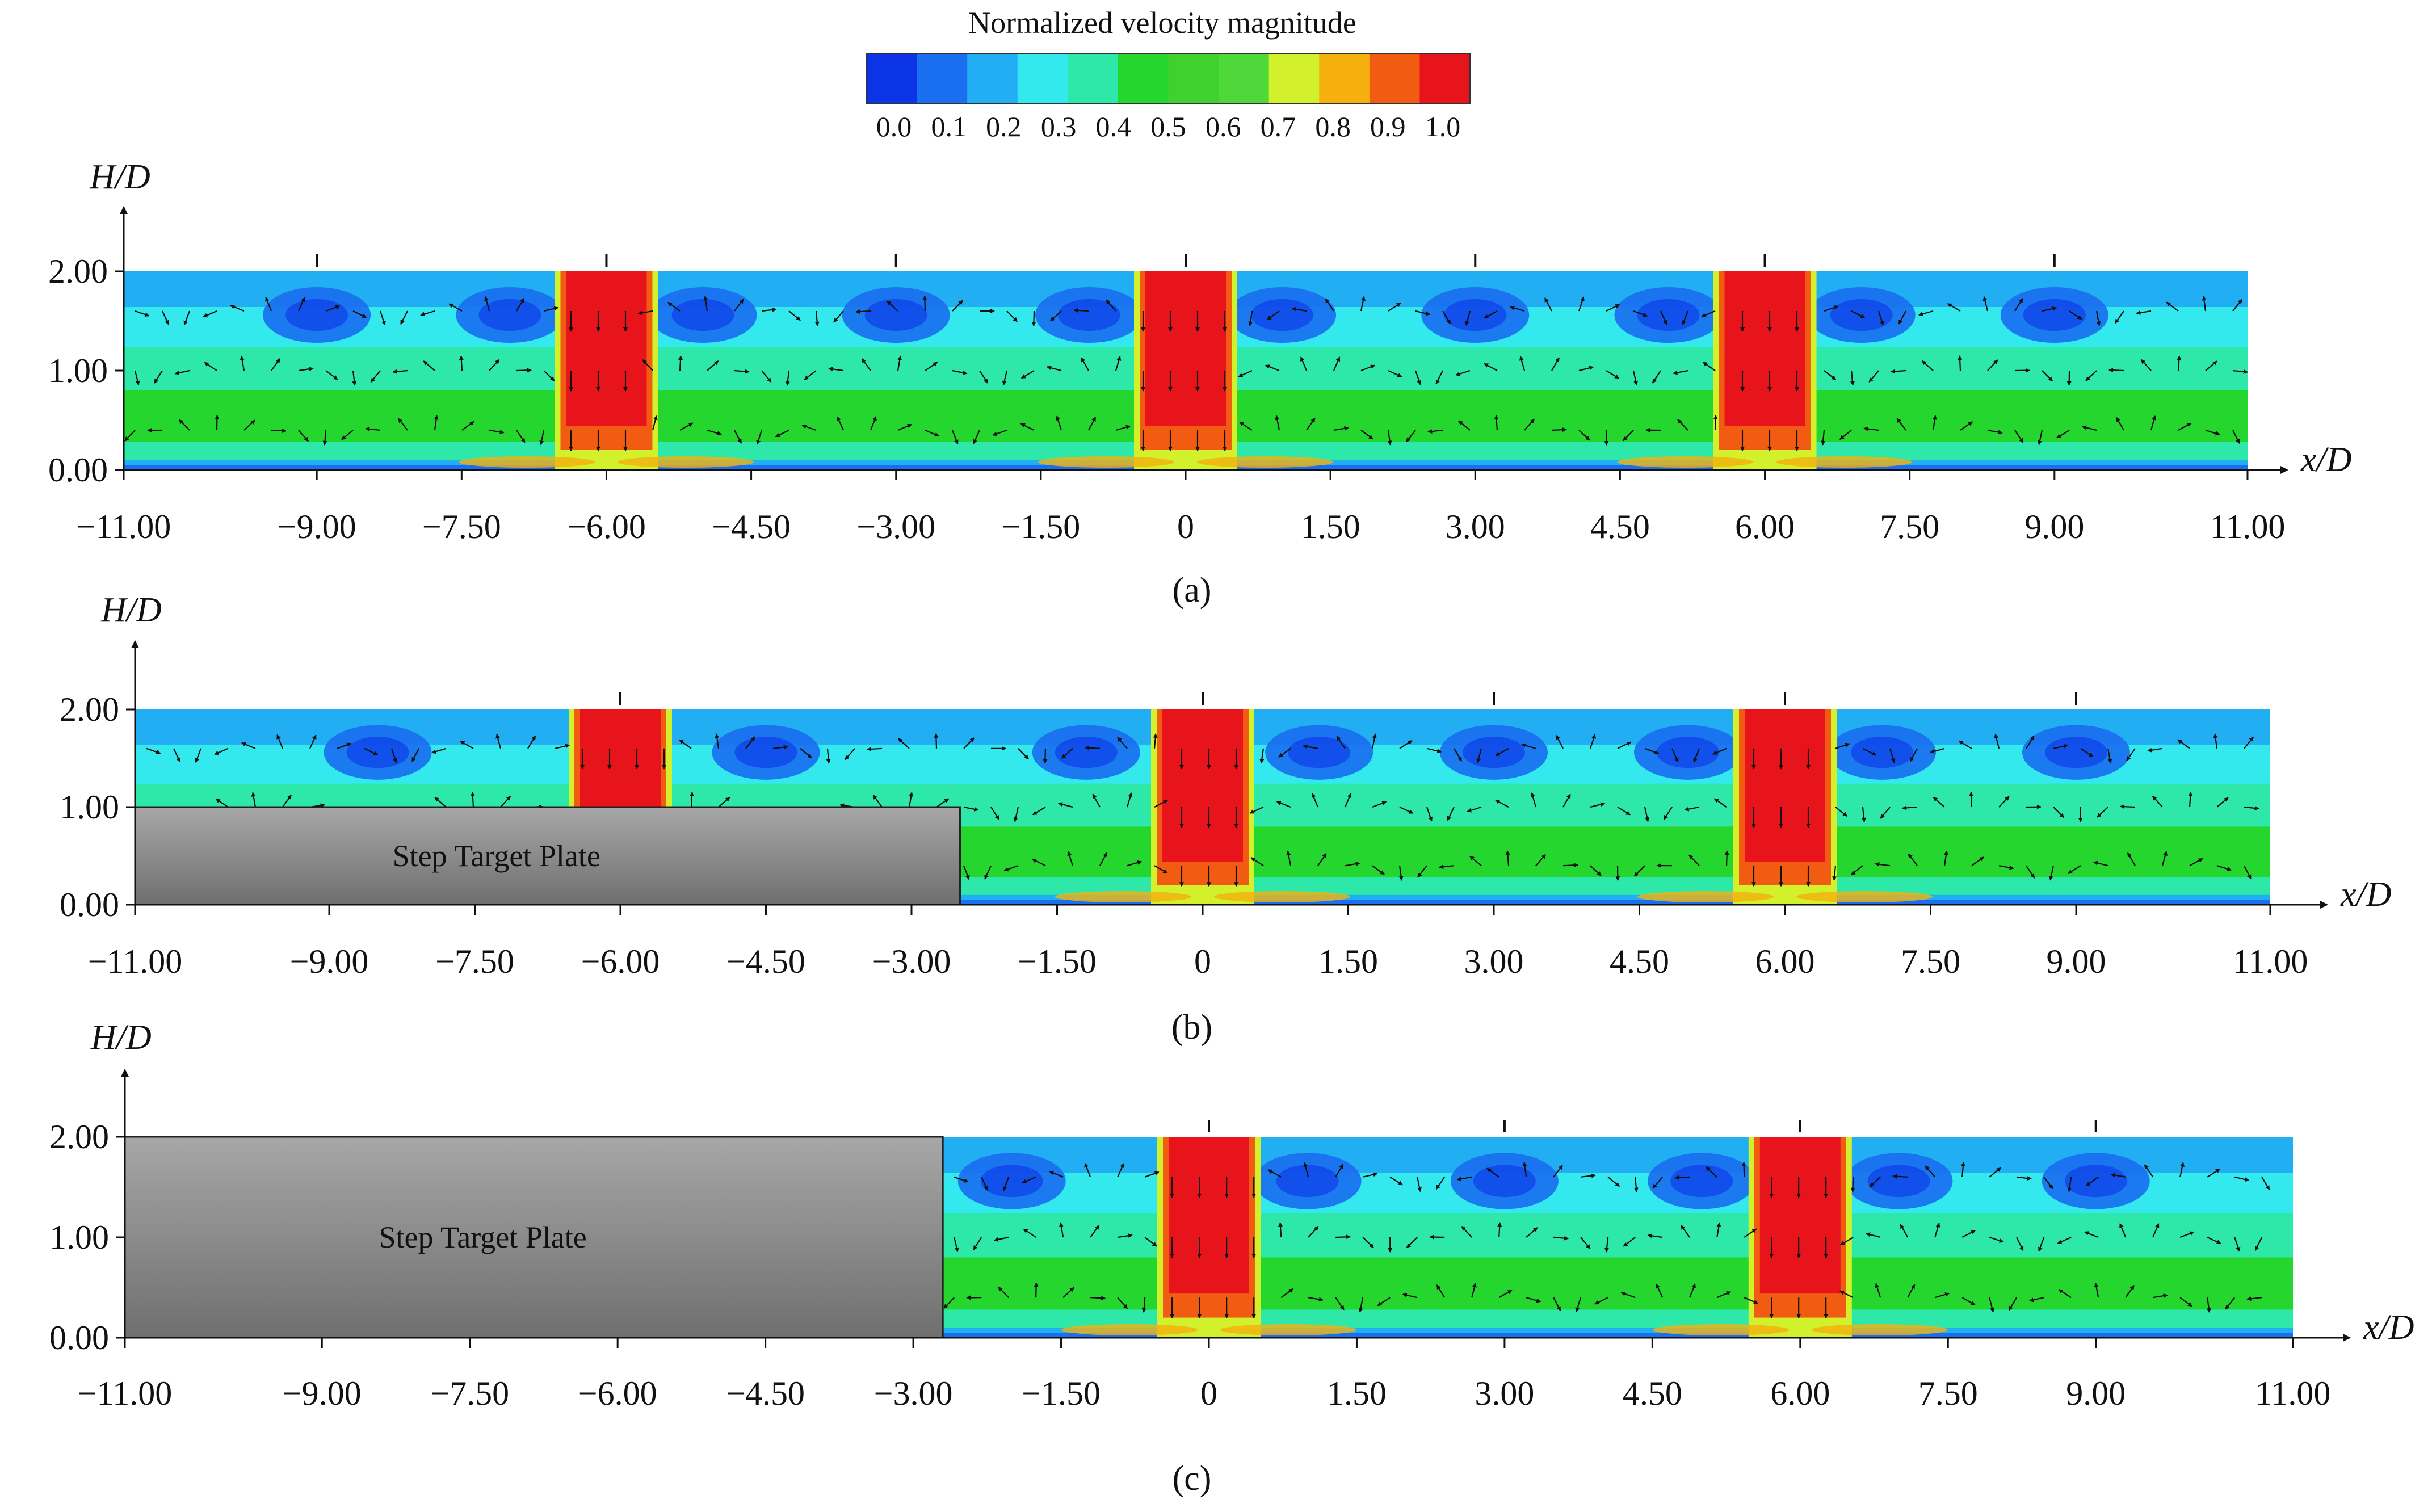  Describe the element at coordinates (1948, 1393) in the screenshot. I see `x-tick-label: 7.50` at that location.